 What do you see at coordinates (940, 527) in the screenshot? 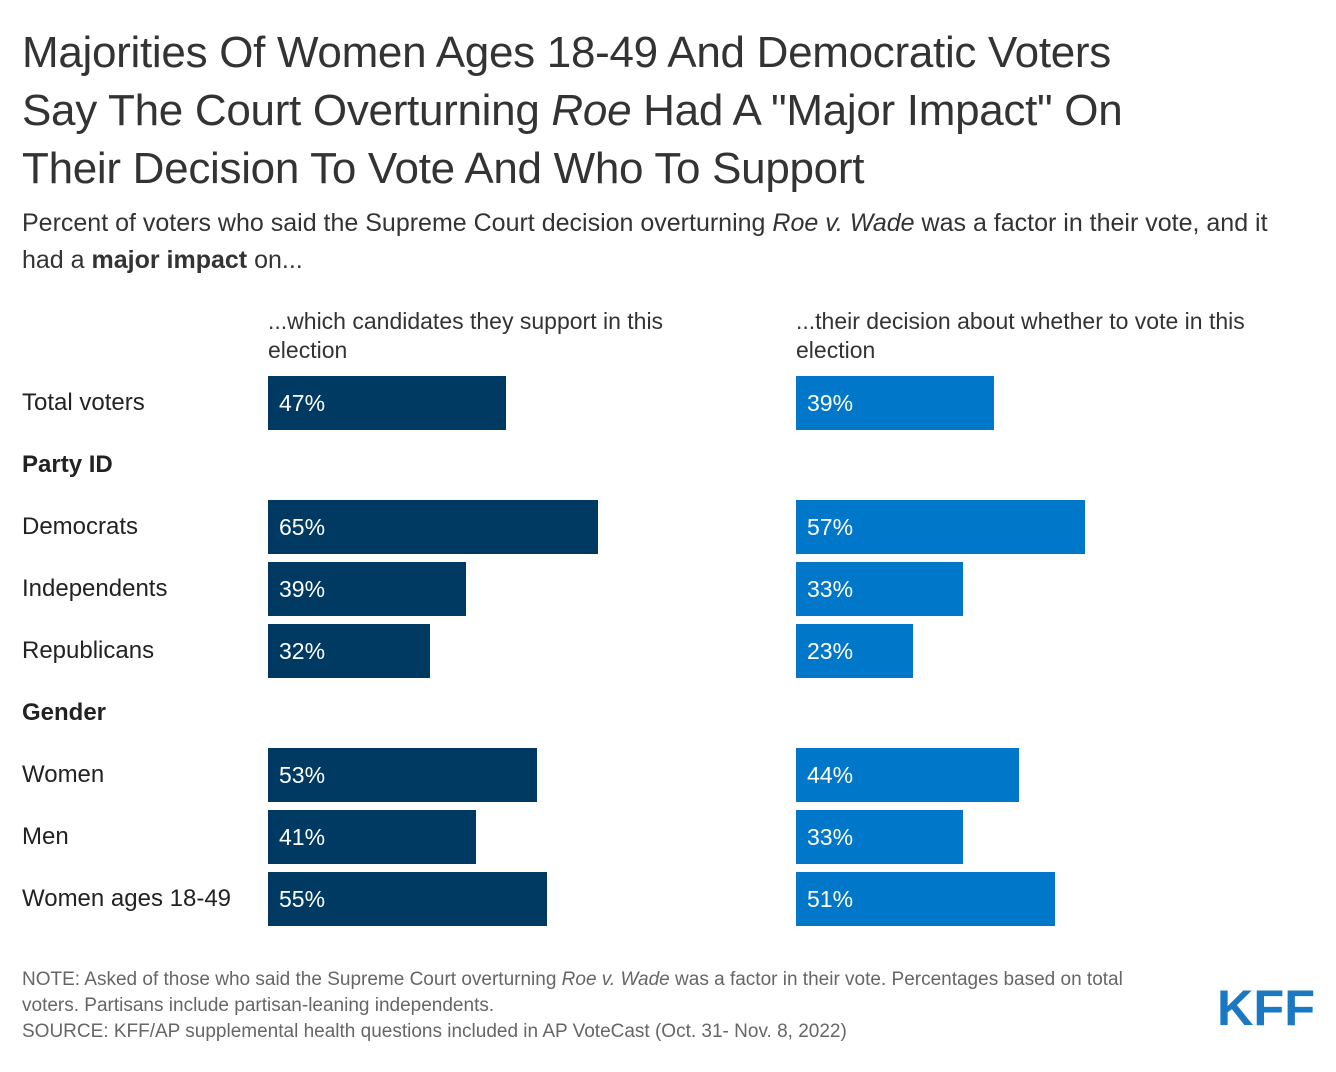
I see `bar-series2-democrats: 57%` at bounding box center [940, 527].